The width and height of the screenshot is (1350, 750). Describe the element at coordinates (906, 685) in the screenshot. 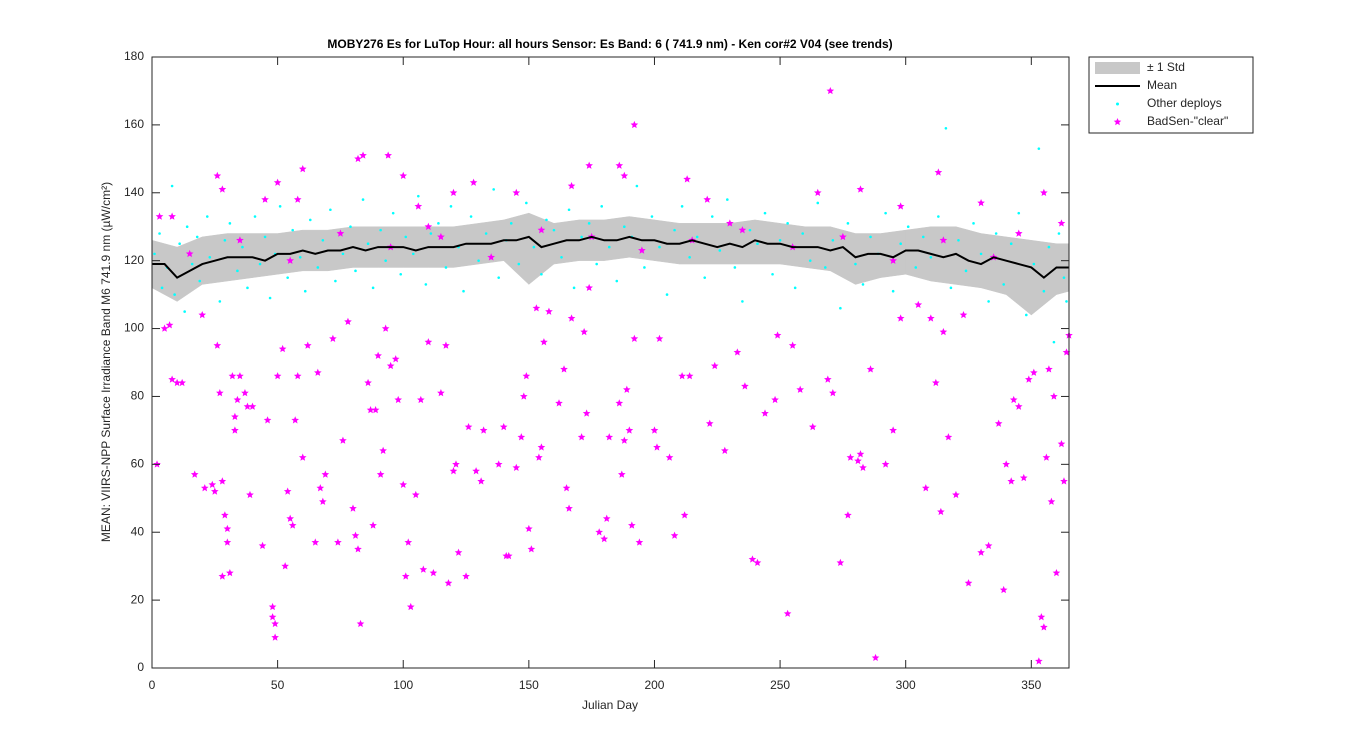

I see `x-tick-label: 300` at that location.